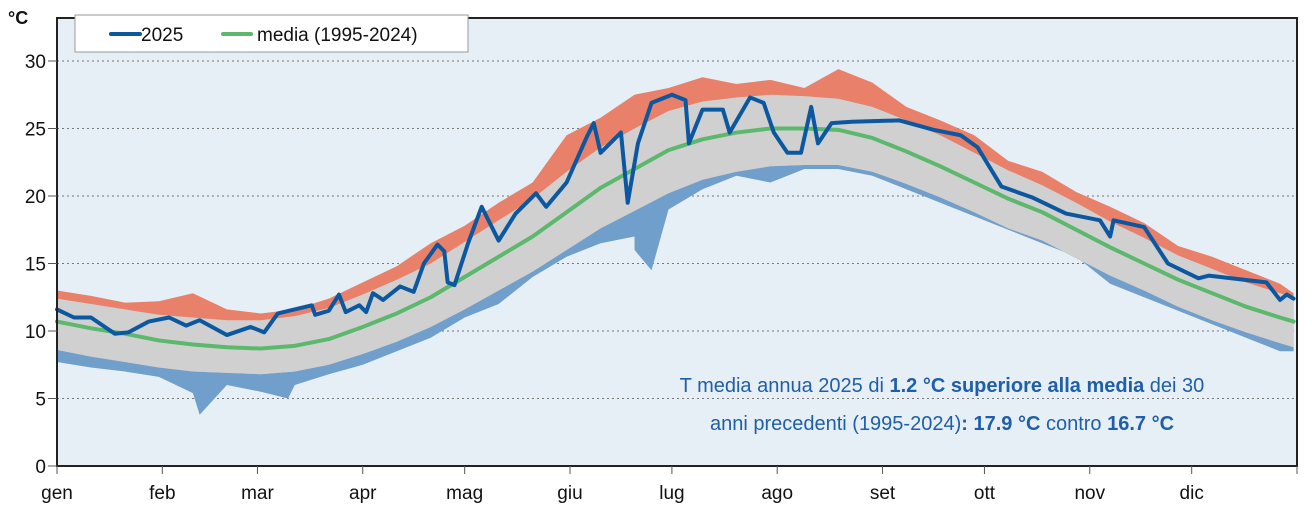 This screenshot has width=1312, height=512. What do you see at coordinates (777, 493) in the screenshot?
I see `x-tick-label: ago` at bounding box center [777, 493].